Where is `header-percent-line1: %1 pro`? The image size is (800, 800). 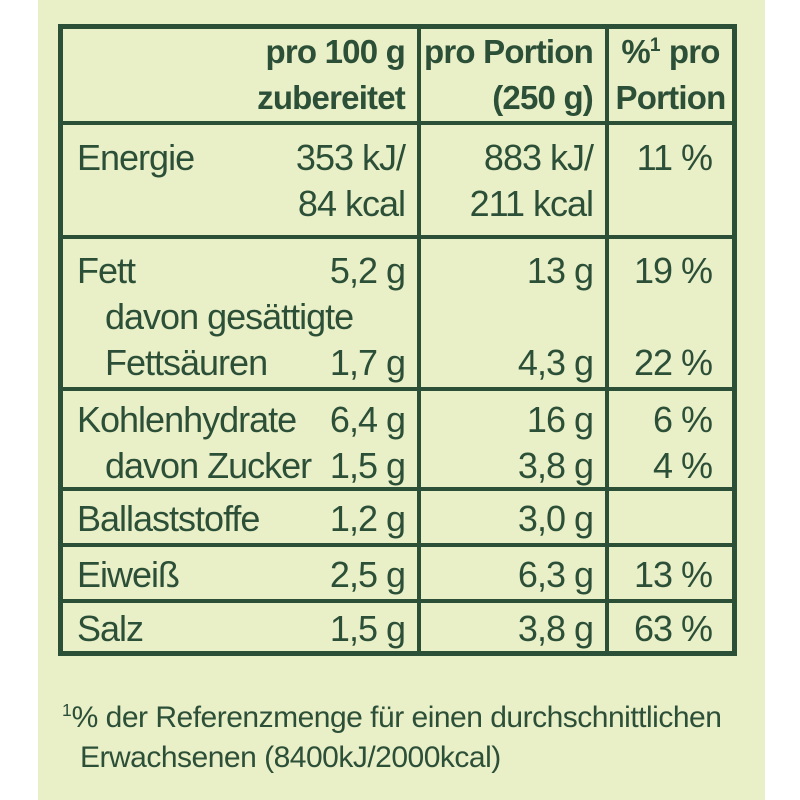 header-percent-line1: %1 pro is located at coordinates (670, 52).